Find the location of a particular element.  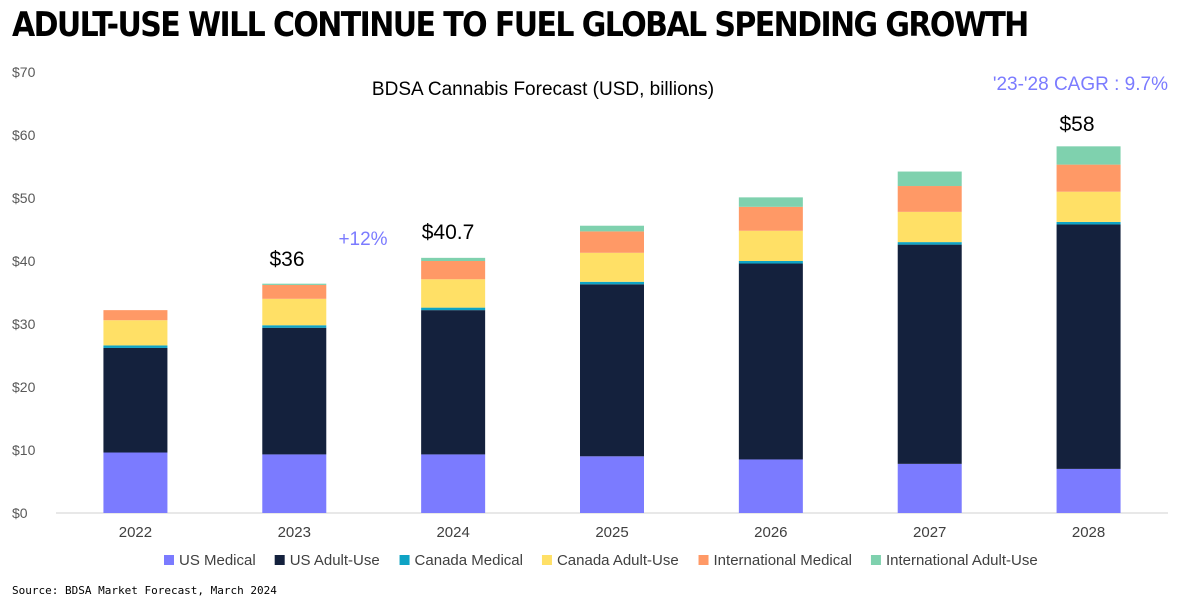

legend-label: US Medical is located at coordinates (217, 560).